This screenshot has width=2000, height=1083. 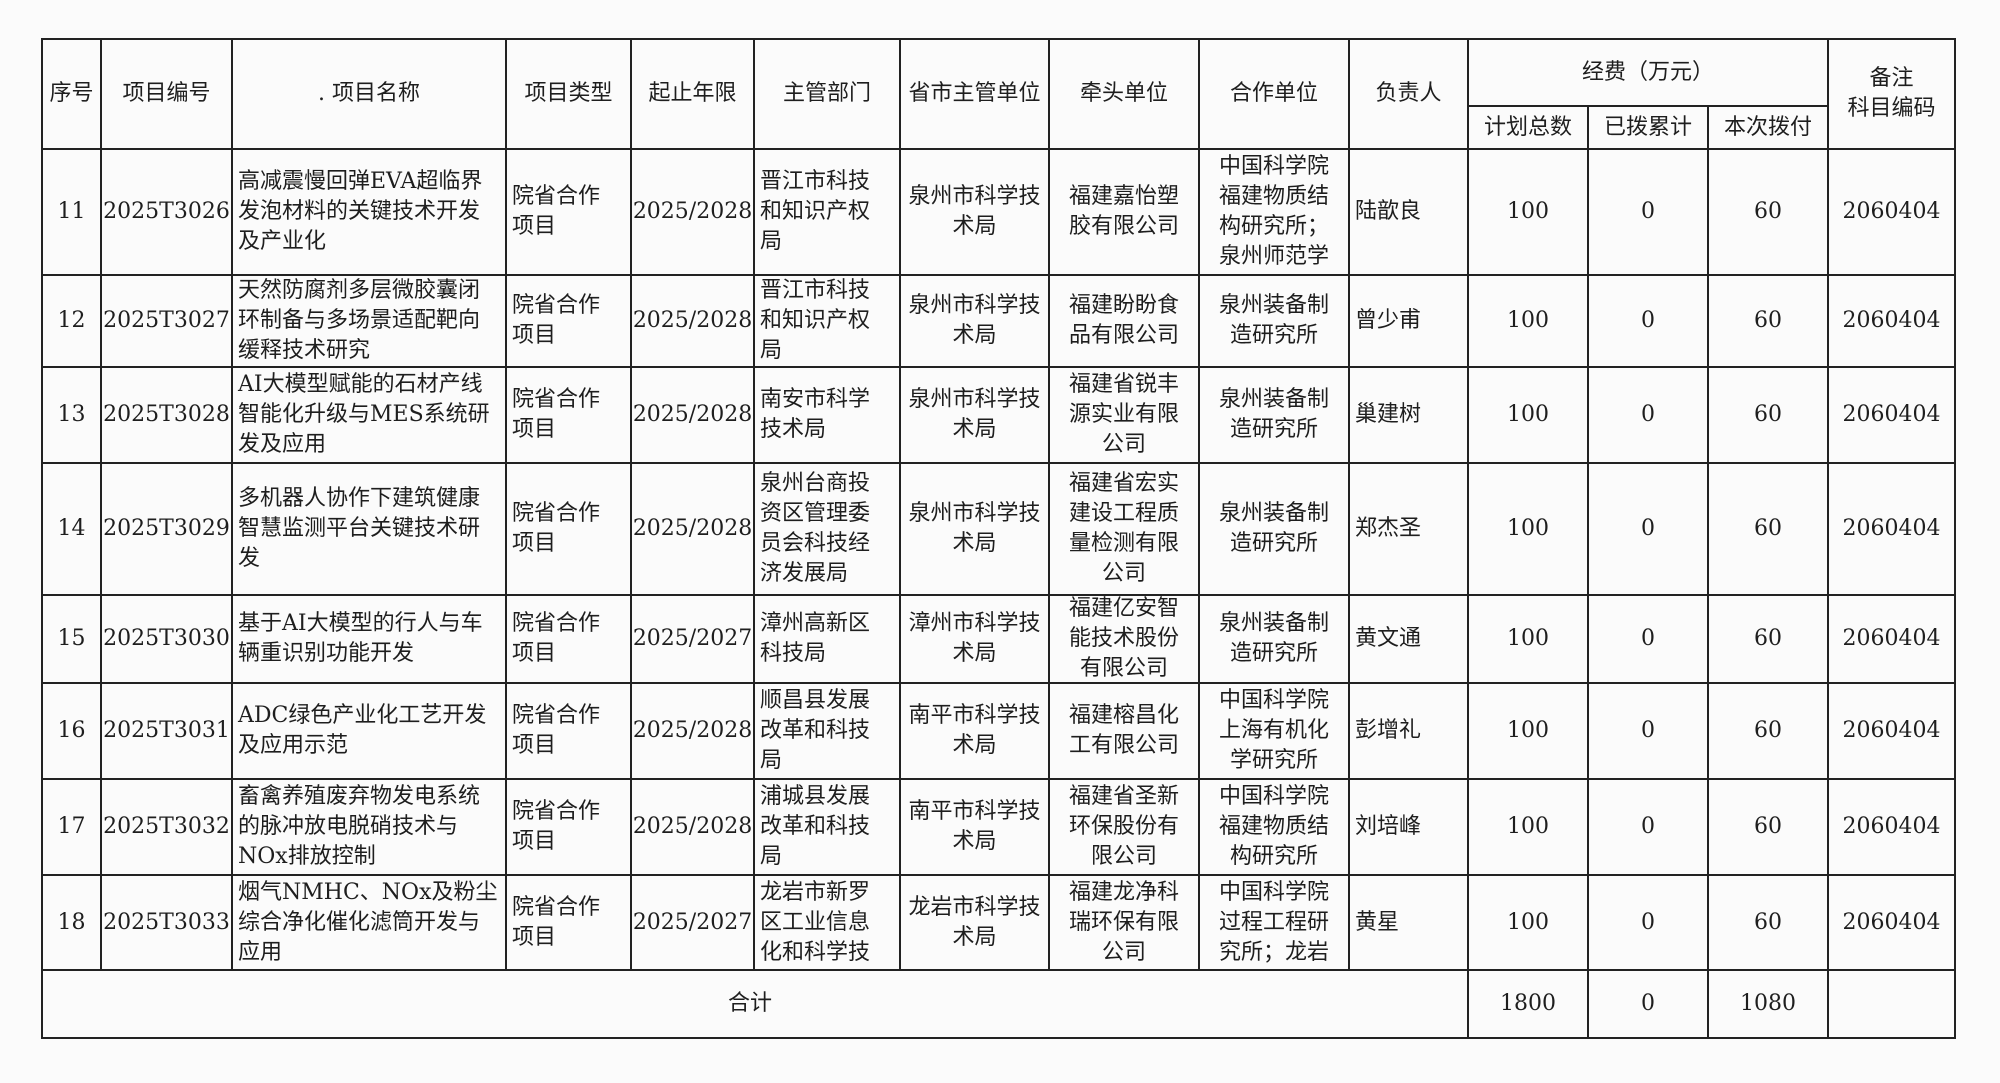 I want to click on name-text: 高减震慢回弹EVA超临界 发泡材料的关键技术开发 及产业化, so click(x=360, y=211).